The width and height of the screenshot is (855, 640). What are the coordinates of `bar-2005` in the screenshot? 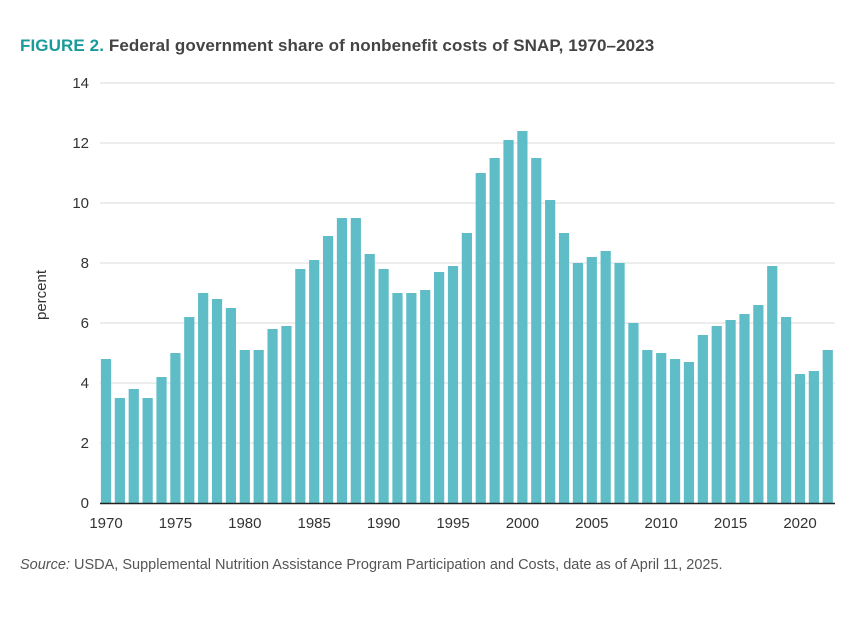 It's located at (591, 380).